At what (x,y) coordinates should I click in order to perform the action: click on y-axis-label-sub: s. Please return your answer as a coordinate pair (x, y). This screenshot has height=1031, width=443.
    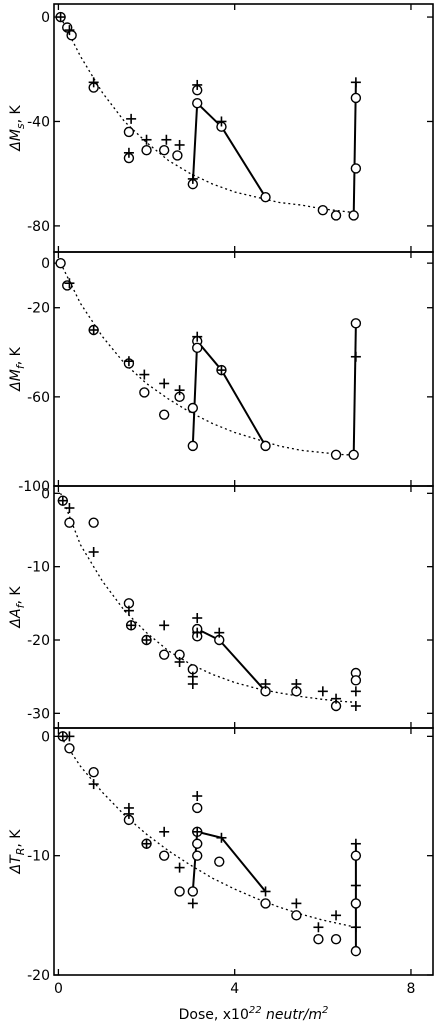
    Looking at the image, I should click on (20, 126).